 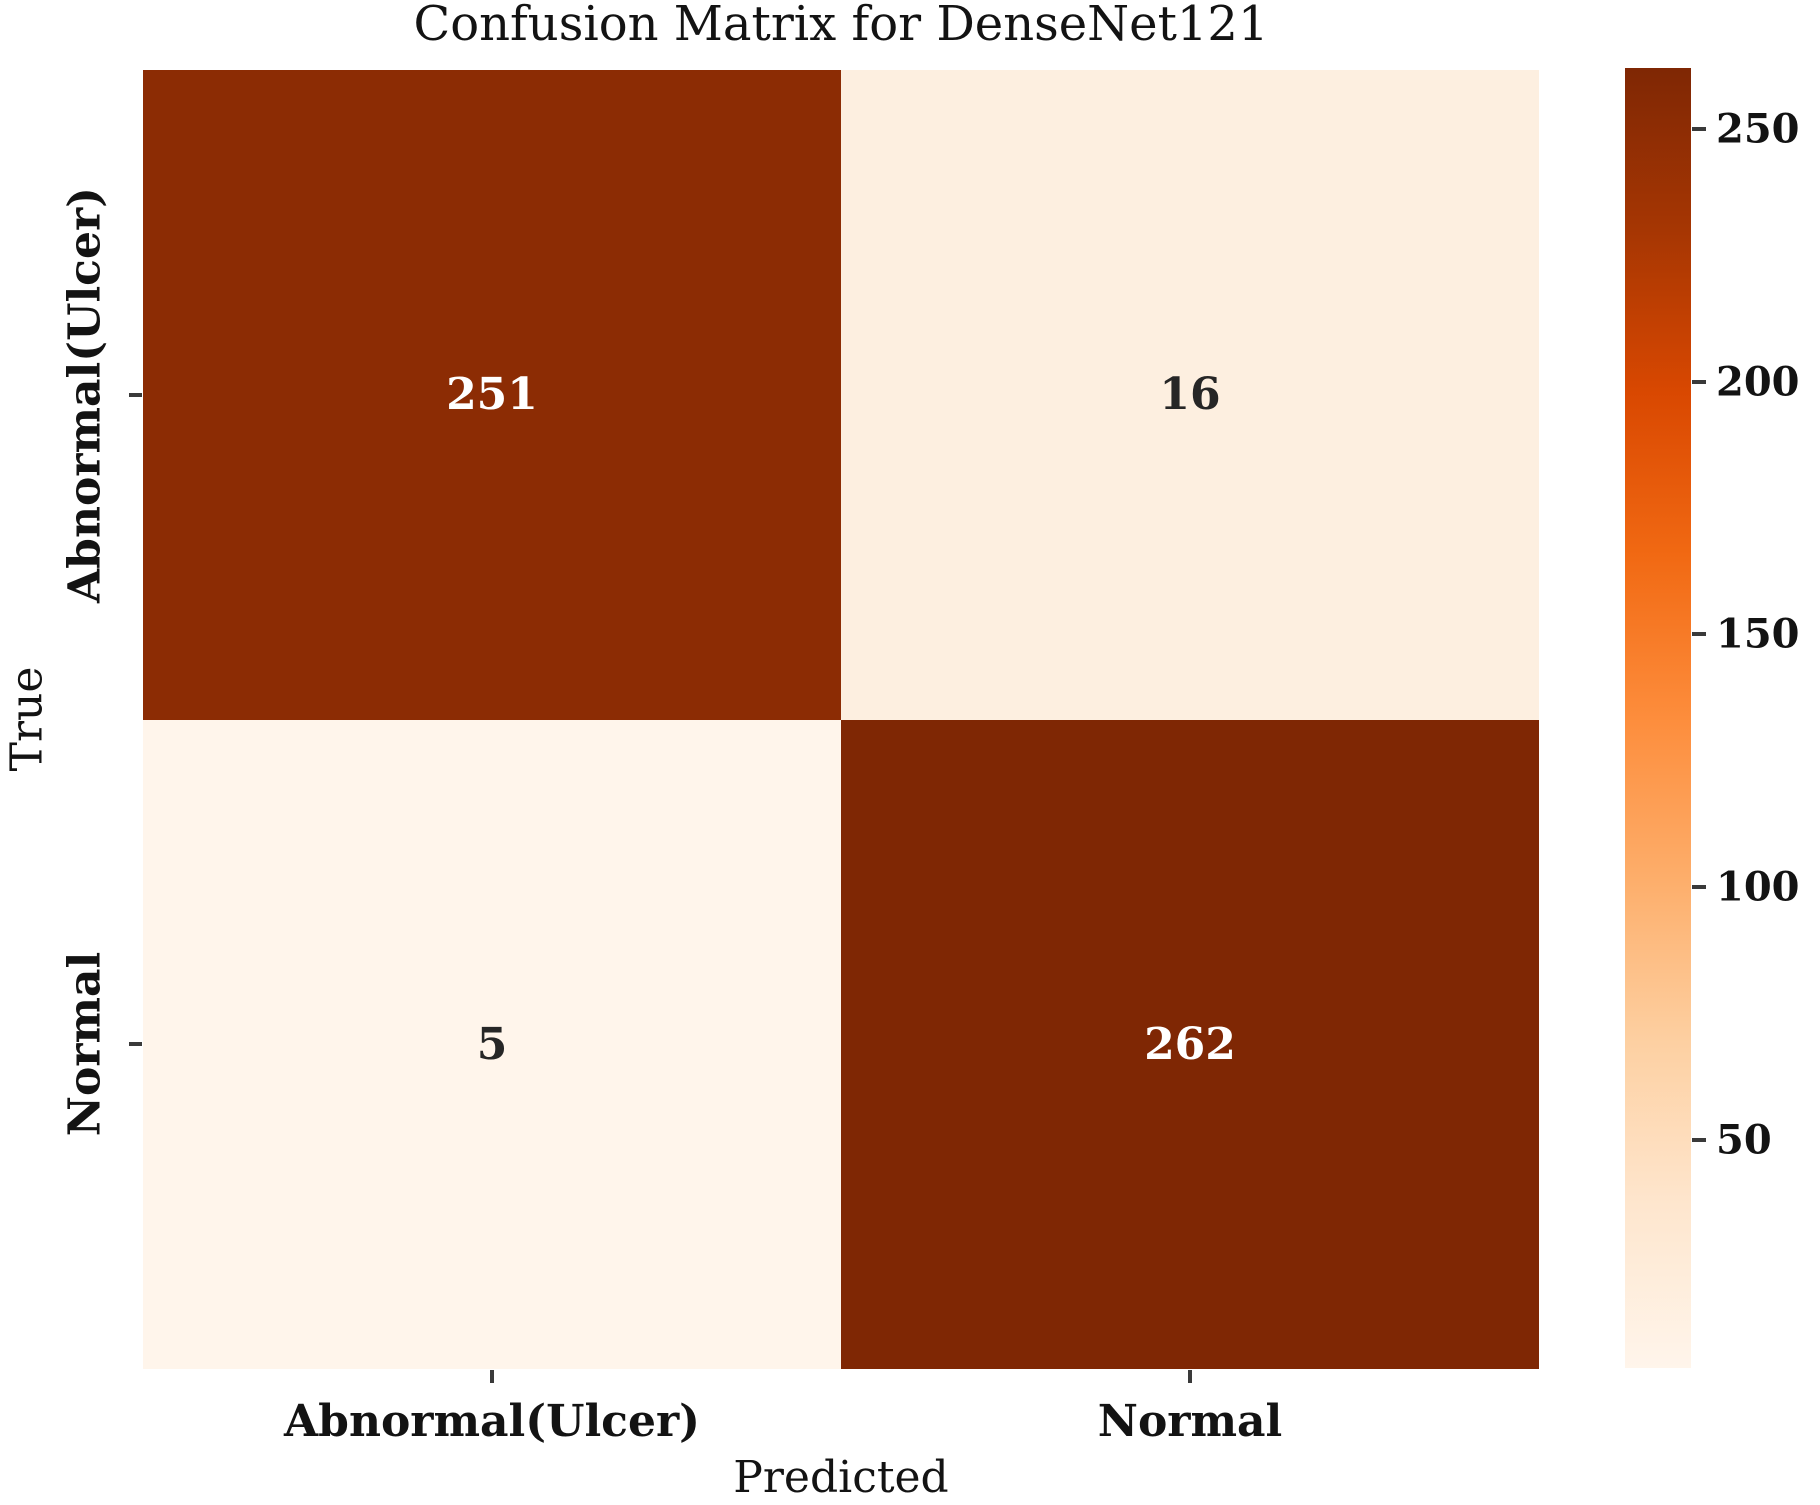 What do you see at coordinates (841, 26) in the screenshot?
I see `chart-title: Confusion Matrix for DenseNet121` at bounding box center [841, 26].